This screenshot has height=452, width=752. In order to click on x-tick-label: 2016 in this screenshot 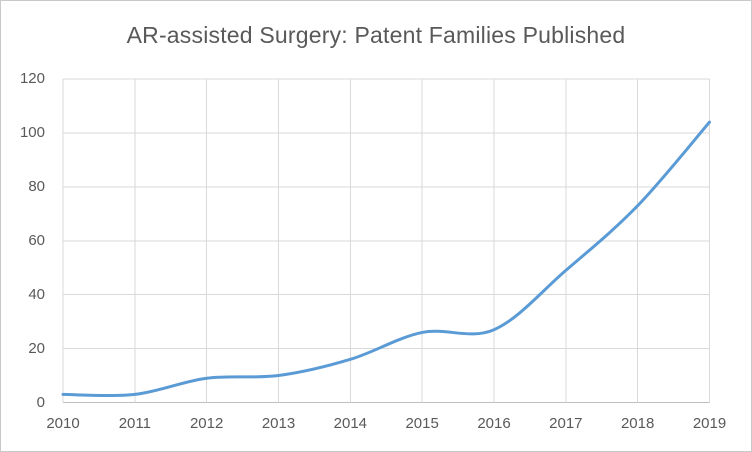, I will do `click(494, 423)`.